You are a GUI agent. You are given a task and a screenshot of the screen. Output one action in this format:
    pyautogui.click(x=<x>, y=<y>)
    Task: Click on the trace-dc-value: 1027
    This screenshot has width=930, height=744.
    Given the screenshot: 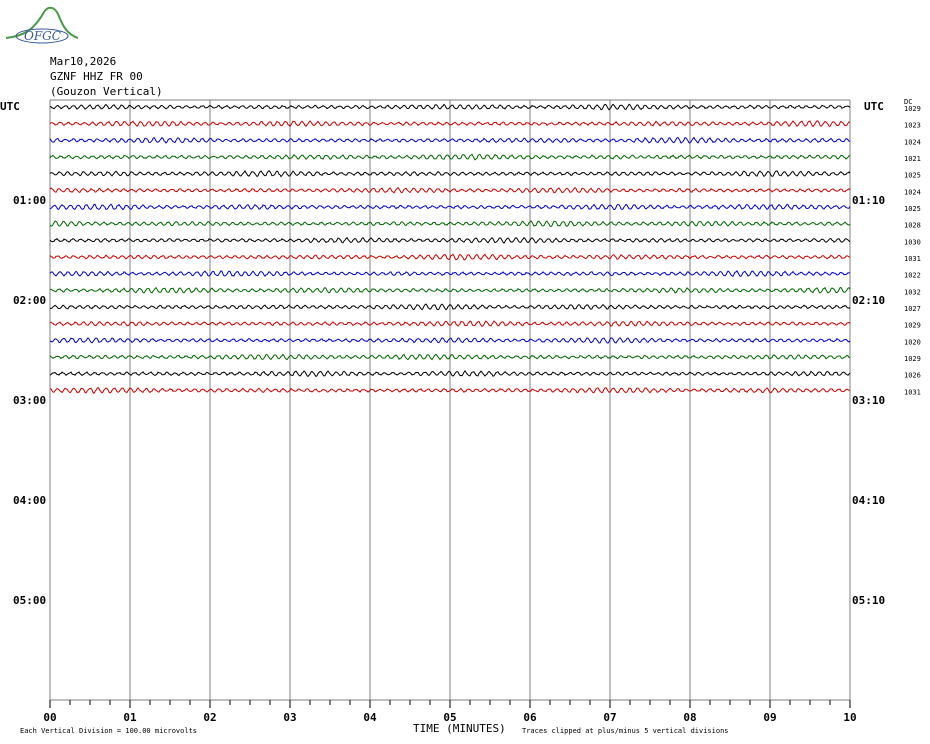 What is the action you would take?
    pyautogui.click(x=912, y=309)
    